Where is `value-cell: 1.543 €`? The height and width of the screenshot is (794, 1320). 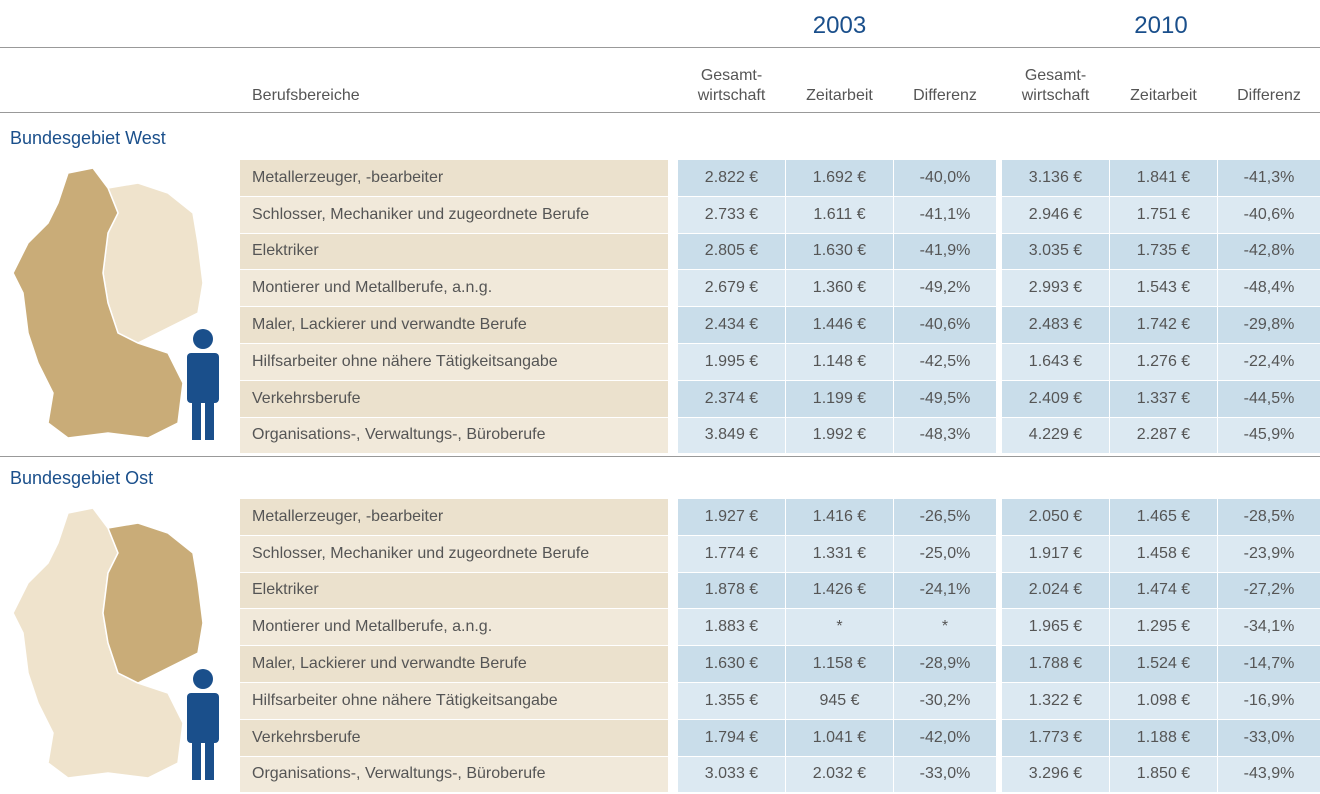 value-cell: 1.543 € is located at coordinates (1163, 288).